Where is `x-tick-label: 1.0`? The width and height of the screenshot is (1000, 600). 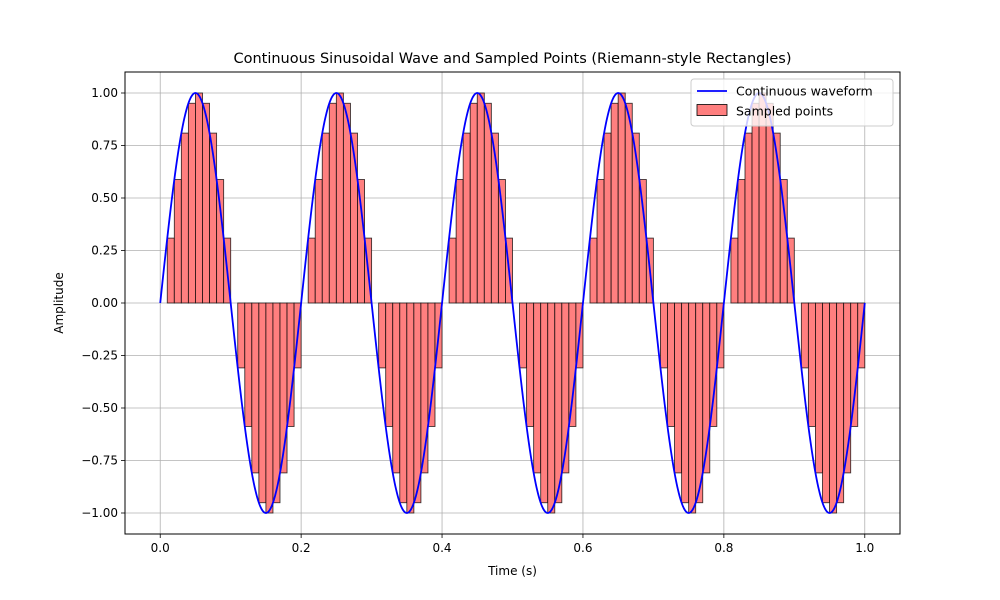 x-tick-label: 1.0 is located at coordinates (864, 548).